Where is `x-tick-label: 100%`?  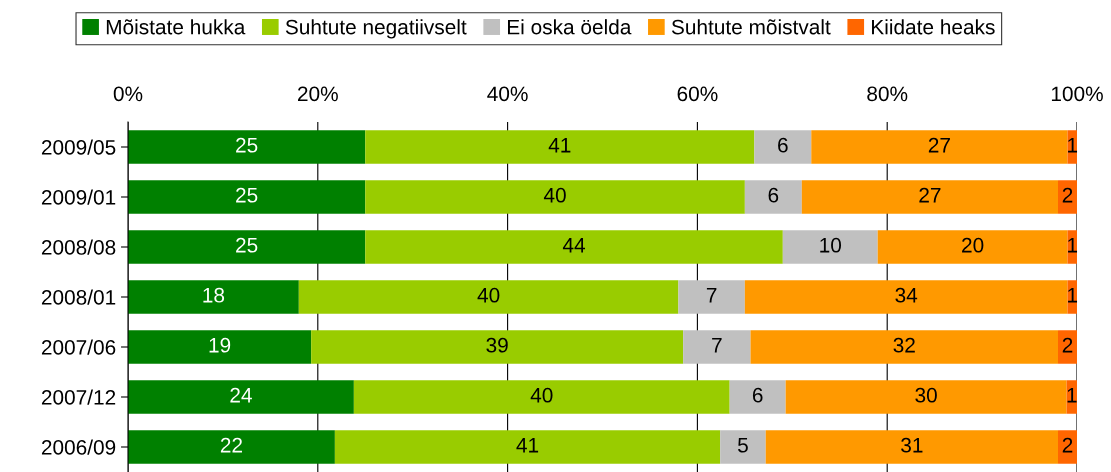 x-tick-label: 100% is located at coordinates (1077, 94).